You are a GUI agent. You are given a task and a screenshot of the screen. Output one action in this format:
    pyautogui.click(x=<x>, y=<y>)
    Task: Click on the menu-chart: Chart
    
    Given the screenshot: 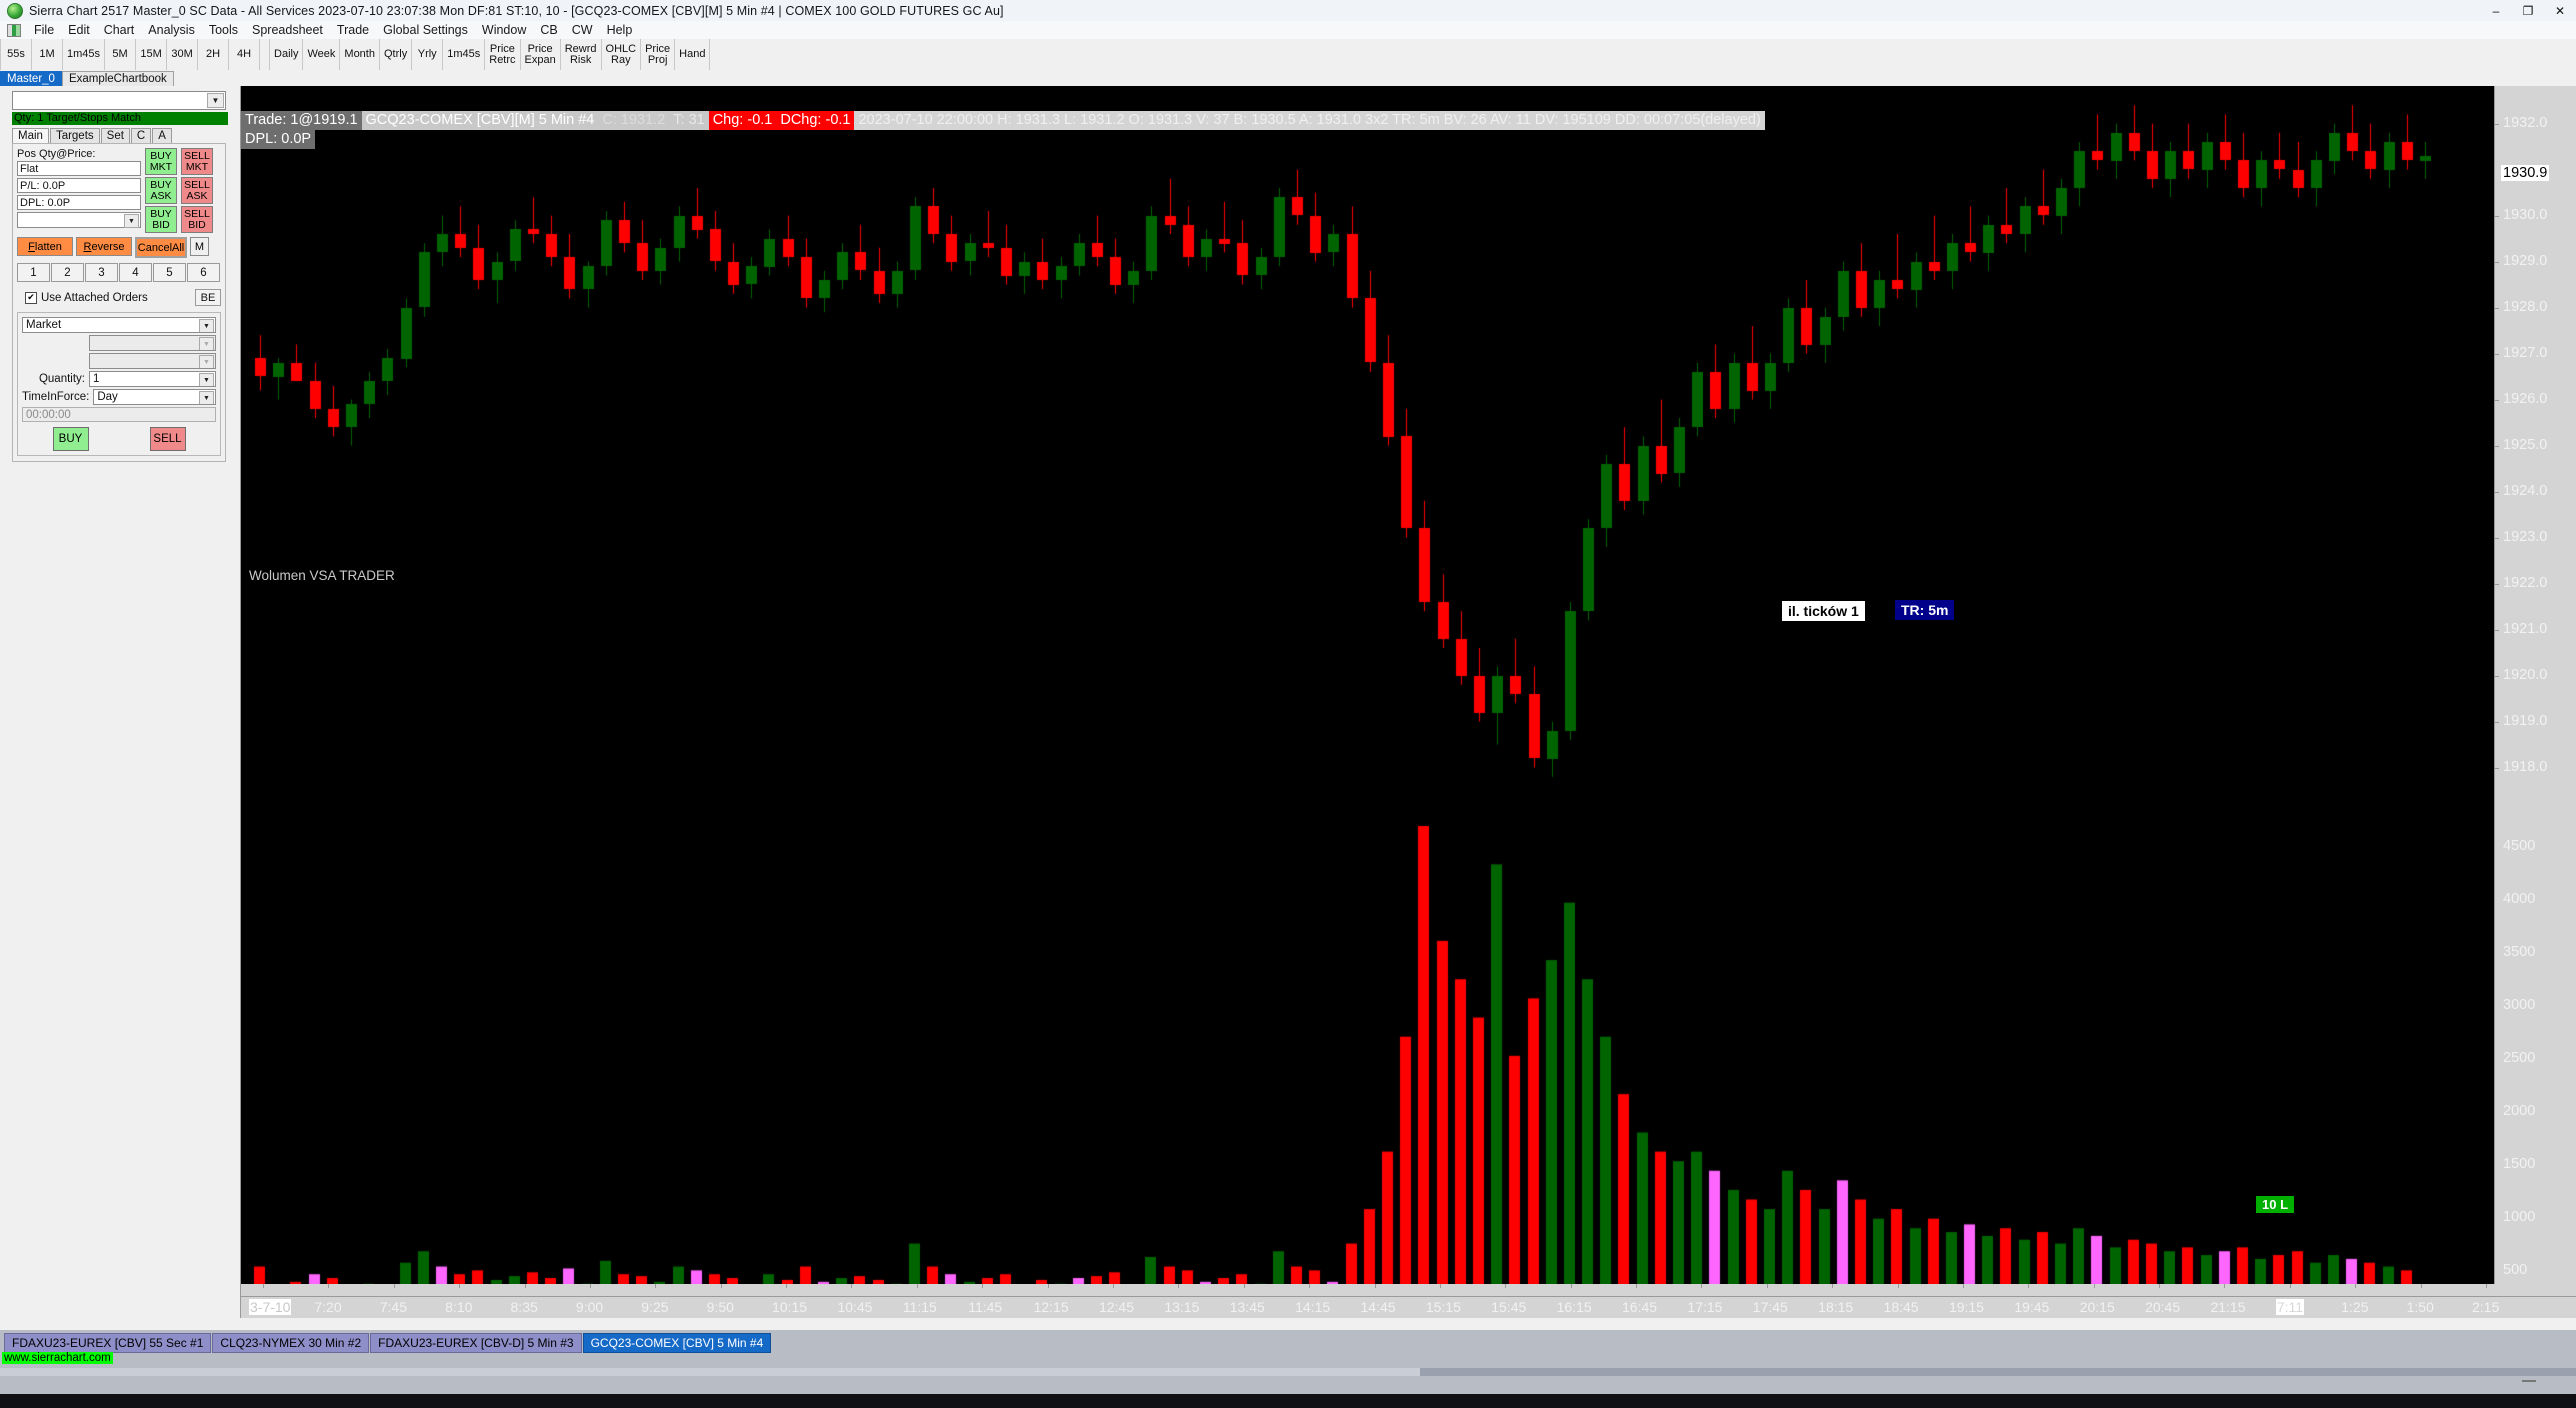 What is the action you would take?
    pyautogui.click(x=119, y=30)
    